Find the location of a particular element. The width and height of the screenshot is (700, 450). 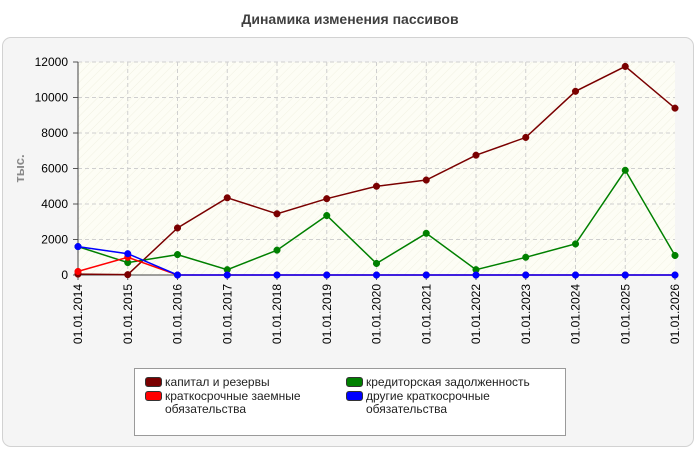

legend-swatch-capital is located at coordinates (153, 382).